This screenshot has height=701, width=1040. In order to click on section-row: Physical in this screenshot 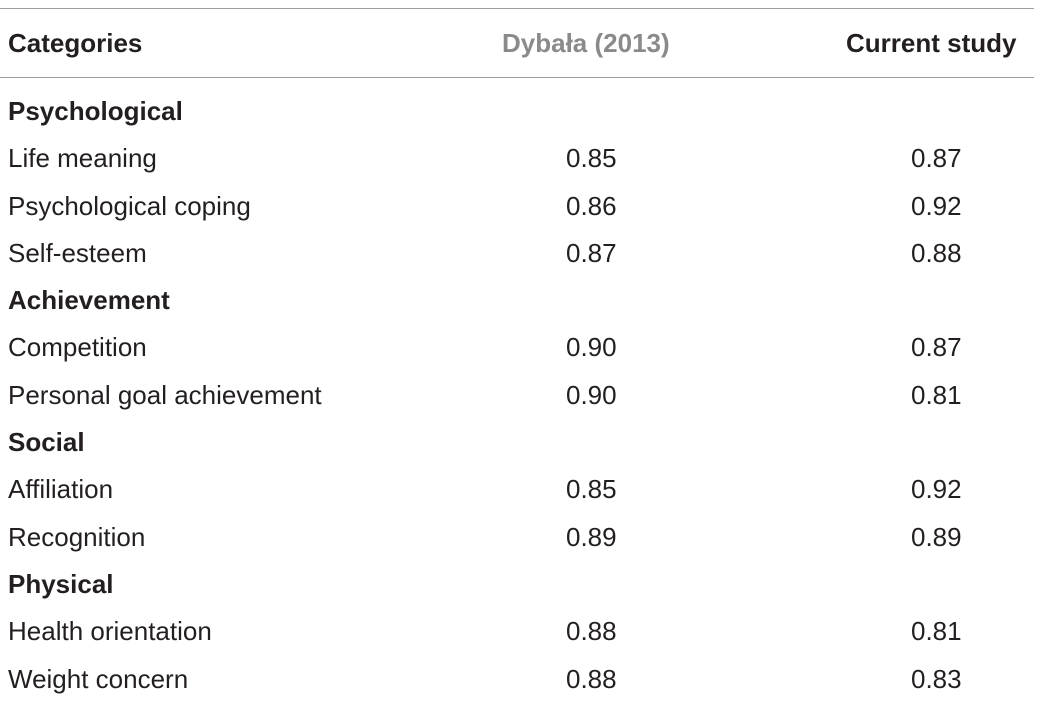, I will do `click(517, 584)`.